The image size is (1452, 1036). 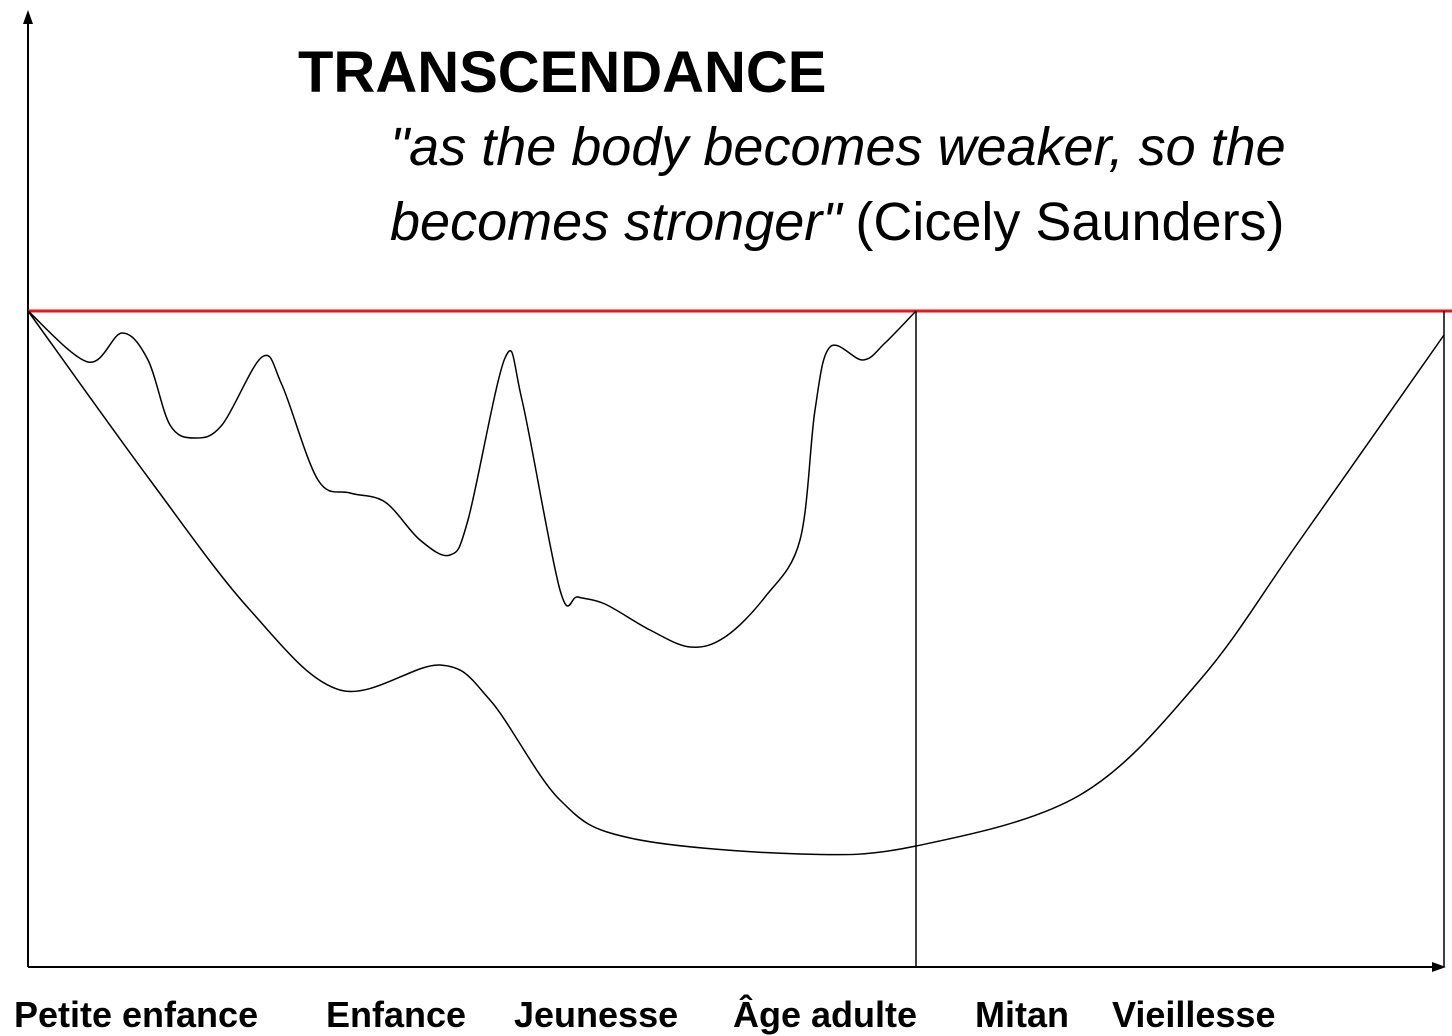 What do you see at coordinates (1069, 222) in the screenshot?
I see `quote-author: (Cicely Saunders)` at bounding box center [1069, 222].